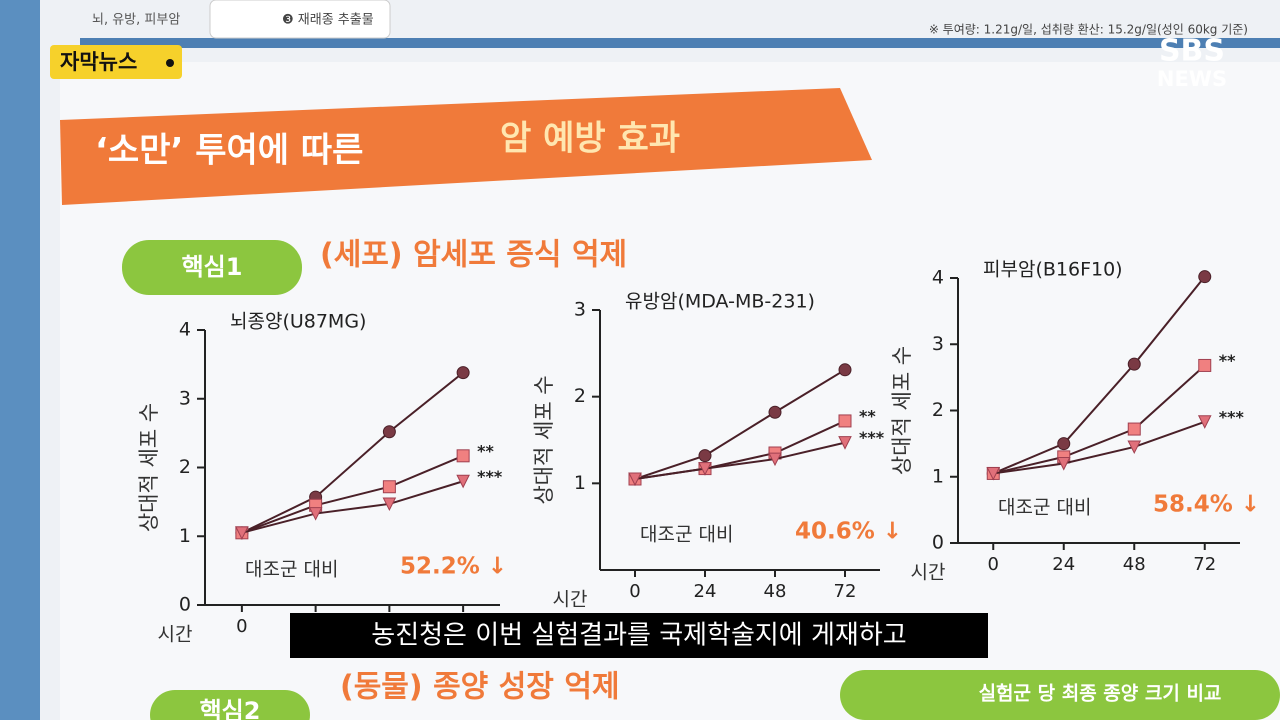  What do you see at coordinates (1192, 51) in the screenshot?
I see `logo-top: SBS` at bounding box center [1192, 51].